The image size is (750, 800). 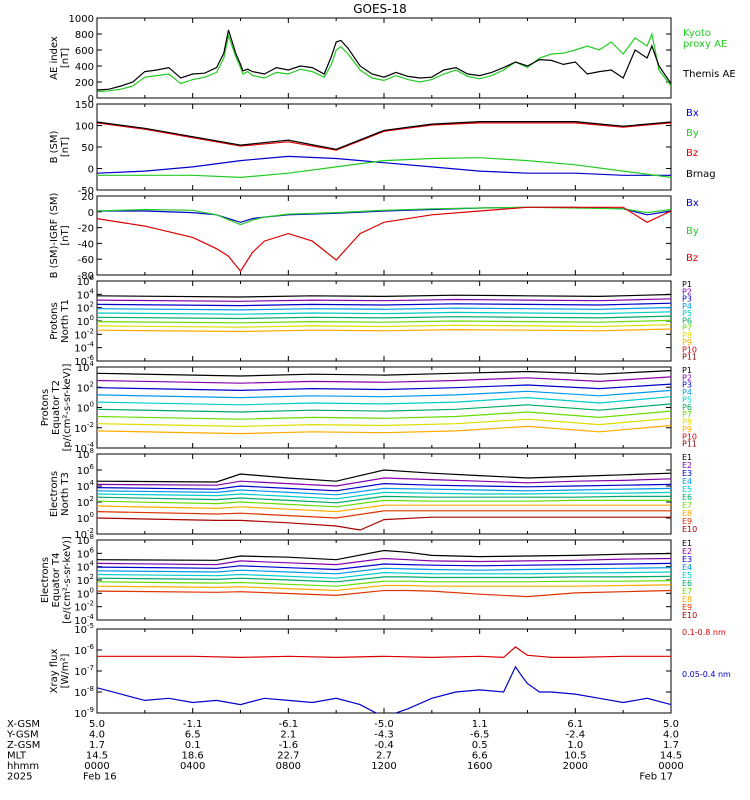 I want to click on series-line-p9, so click(x=384, y=429).